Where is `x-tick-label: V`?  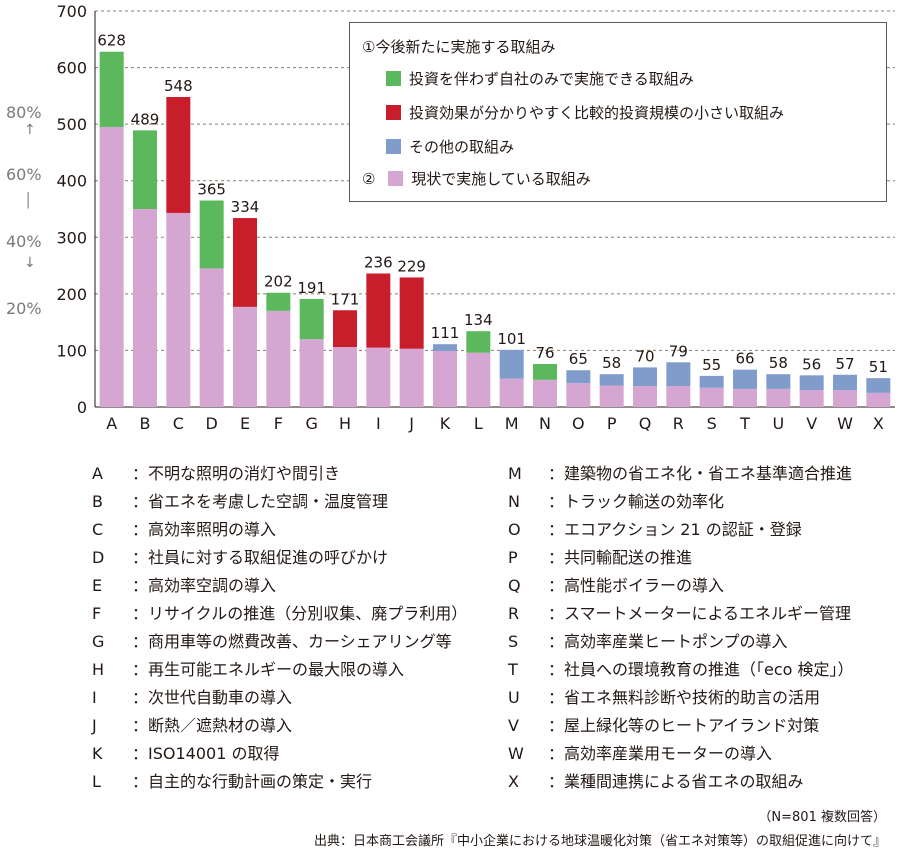
x-tick-label: V is located at coordinates (811, 423).